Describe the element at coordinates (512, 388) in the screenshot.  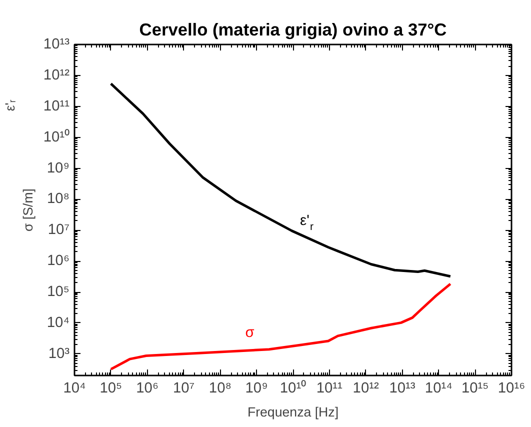
I see `x-tick-label: 10¹⁶` at that location.